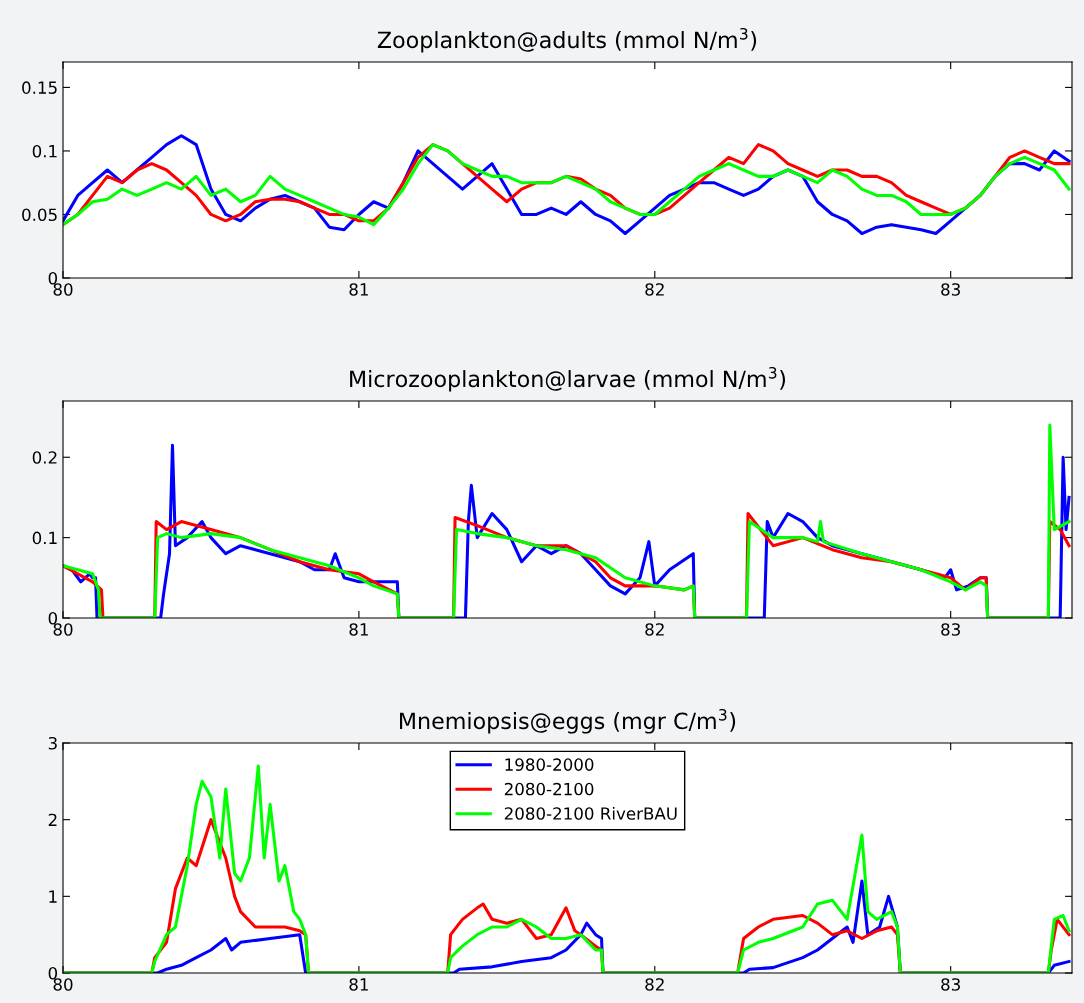 Image resolution: width=1084 pixels, height=1003 pixels. Describe the element at coordinates (39, 215) in the screenshot. I see `y-tick-label: 0.05` at that location.